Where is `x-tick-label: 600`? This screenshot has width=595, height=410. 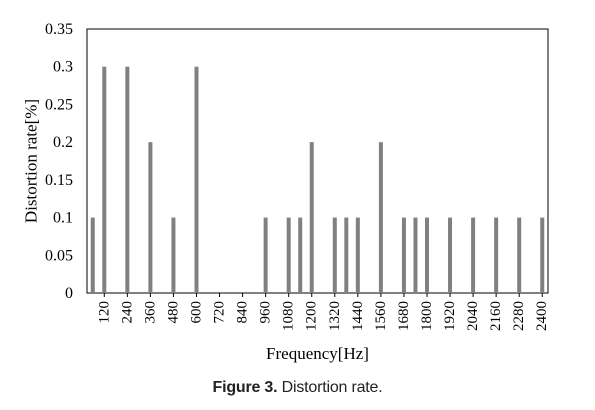
x-tick-label: 600 is located at coordinates (196, 312).